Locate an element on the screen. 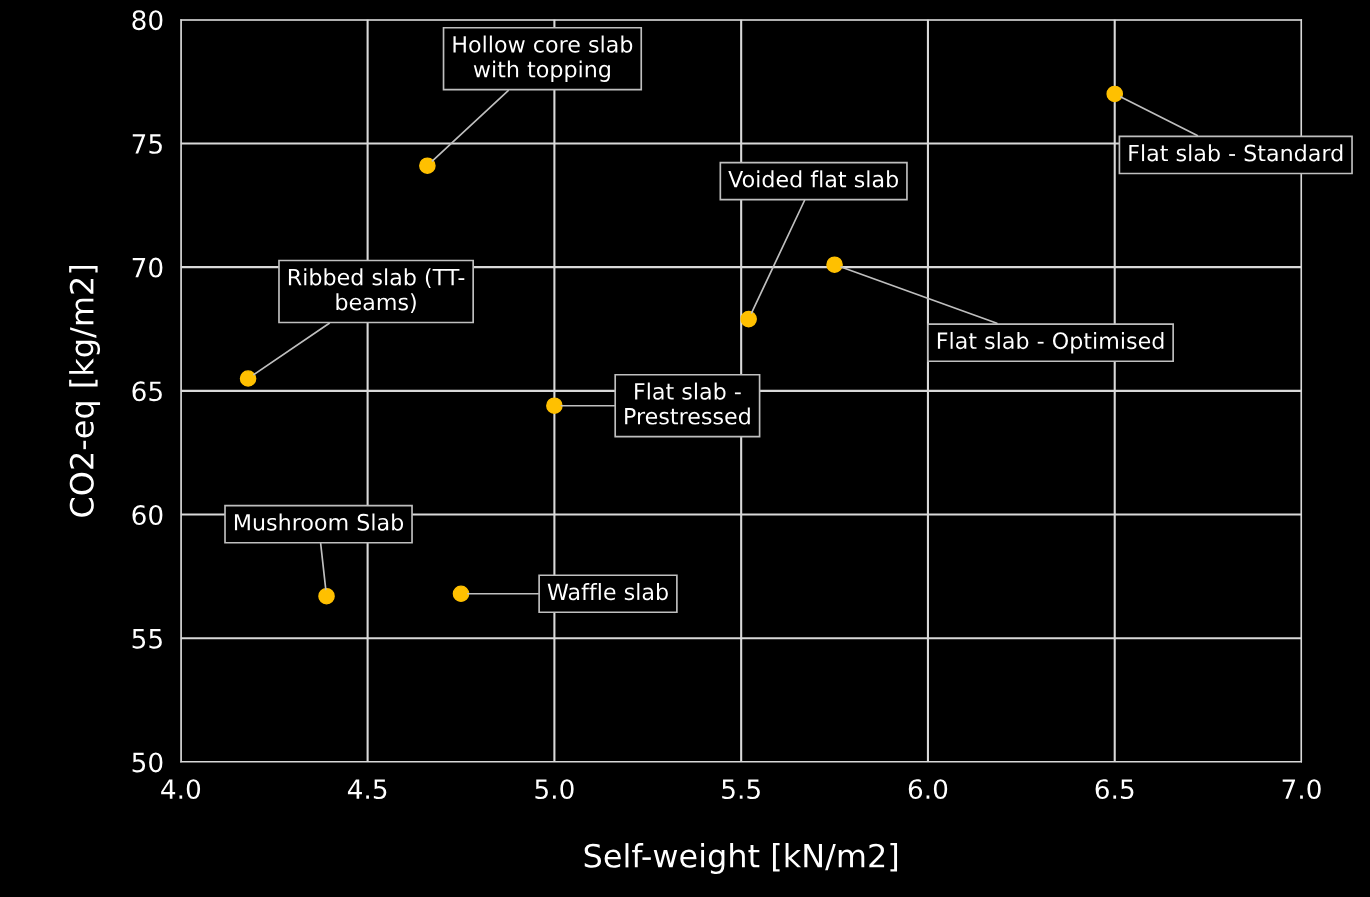 The image size is (1370, 897). y-axis-title: CO2-eq [kg/m2] is located at coordinates (85, 391).